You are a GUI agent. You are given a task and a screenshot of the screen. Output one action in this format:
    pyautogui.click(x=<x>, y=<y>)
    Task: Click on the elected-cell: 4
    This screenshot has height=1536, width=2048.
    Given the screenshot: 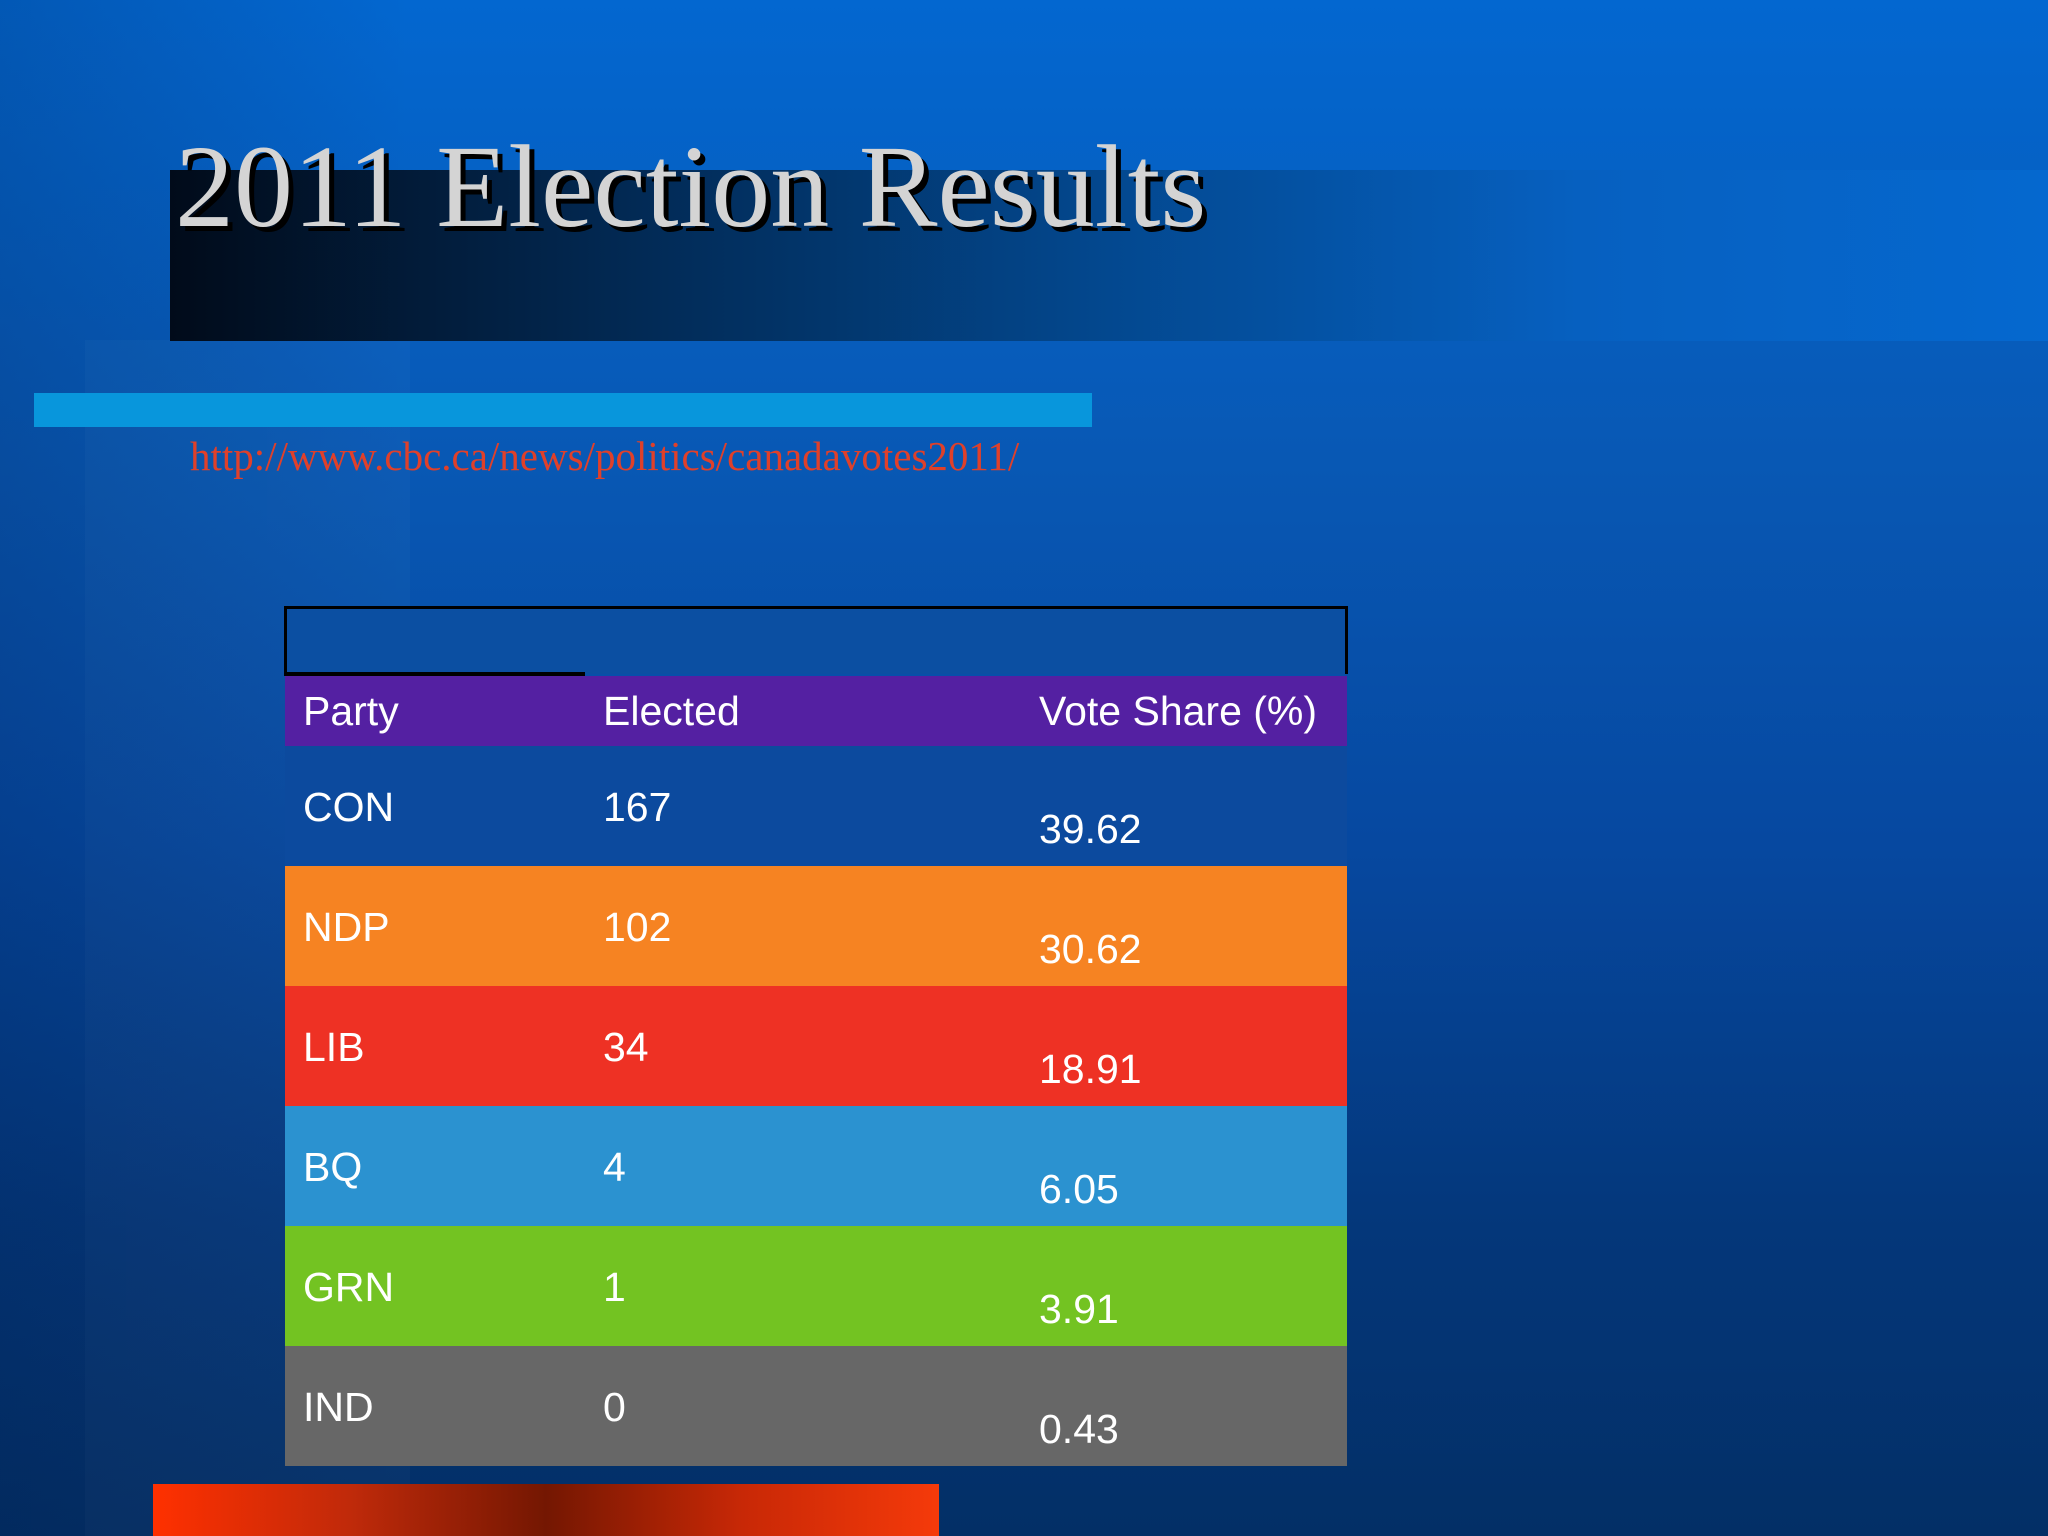 What is the action you would take?
    pyautogui.click(x=743, y=1166)
    